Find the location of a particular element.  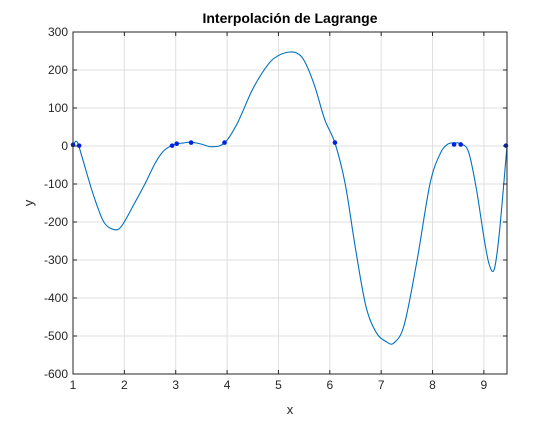

y-tick-label: -500 is located at coordinates (56, 336).